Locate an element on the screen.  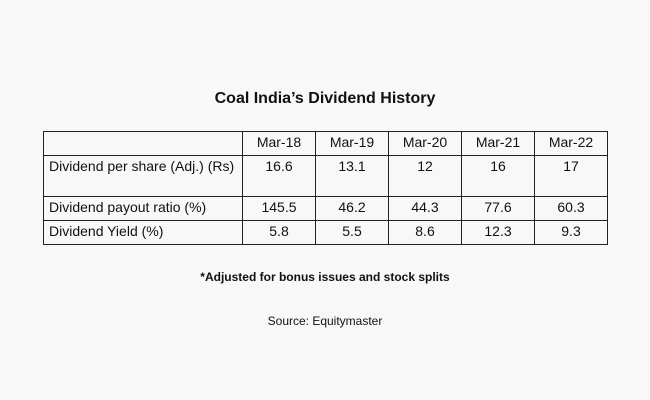
table-cell: 12 is located at coordinates (425, 176).